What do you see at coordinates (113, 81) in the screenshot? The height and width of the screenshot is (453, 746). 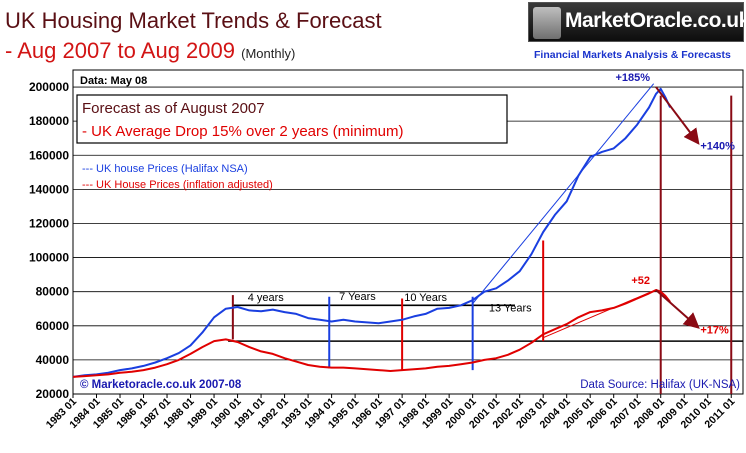 I see `data-date-label: Data: May 08` at bounding box center [113, 81].